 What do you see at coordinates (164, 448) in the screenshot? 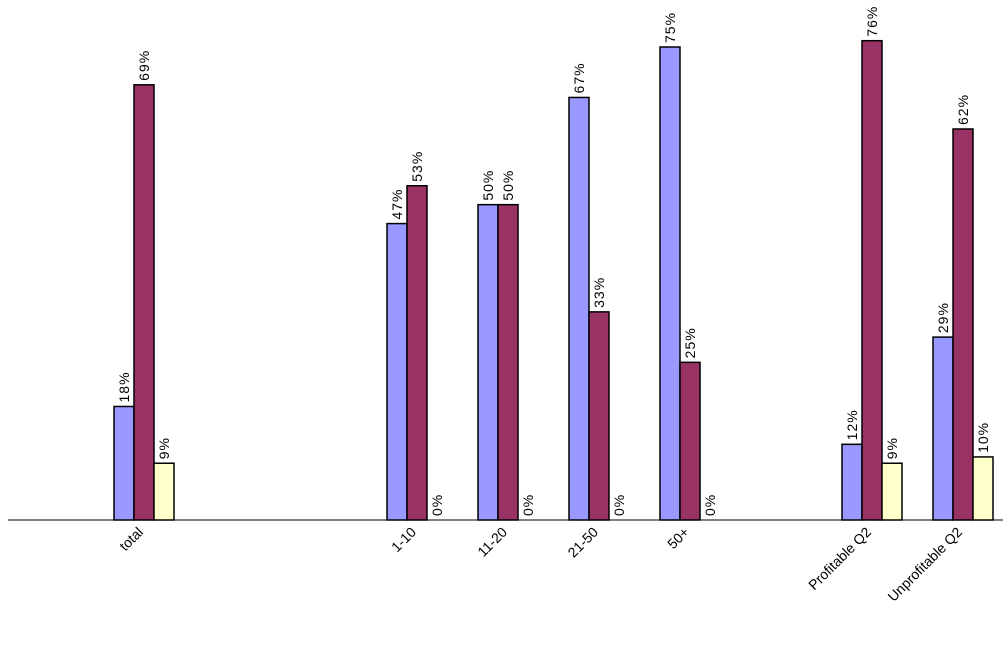
I see `value-label-total-series-3: 9%` at bounding box center [164, 448].